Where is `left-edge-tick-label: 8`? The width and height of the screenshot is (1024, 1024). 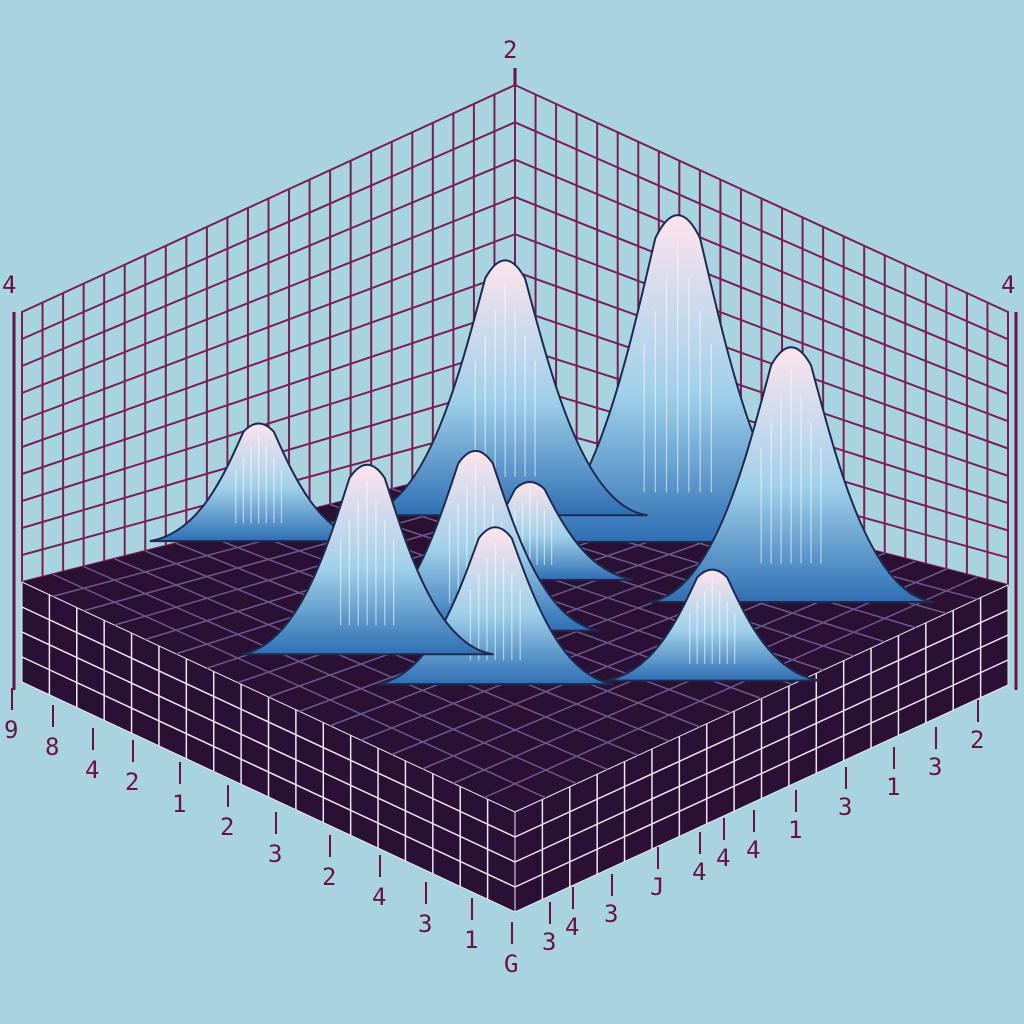 left-edge-tick-label: 8 is located at coordinates (52, 747).